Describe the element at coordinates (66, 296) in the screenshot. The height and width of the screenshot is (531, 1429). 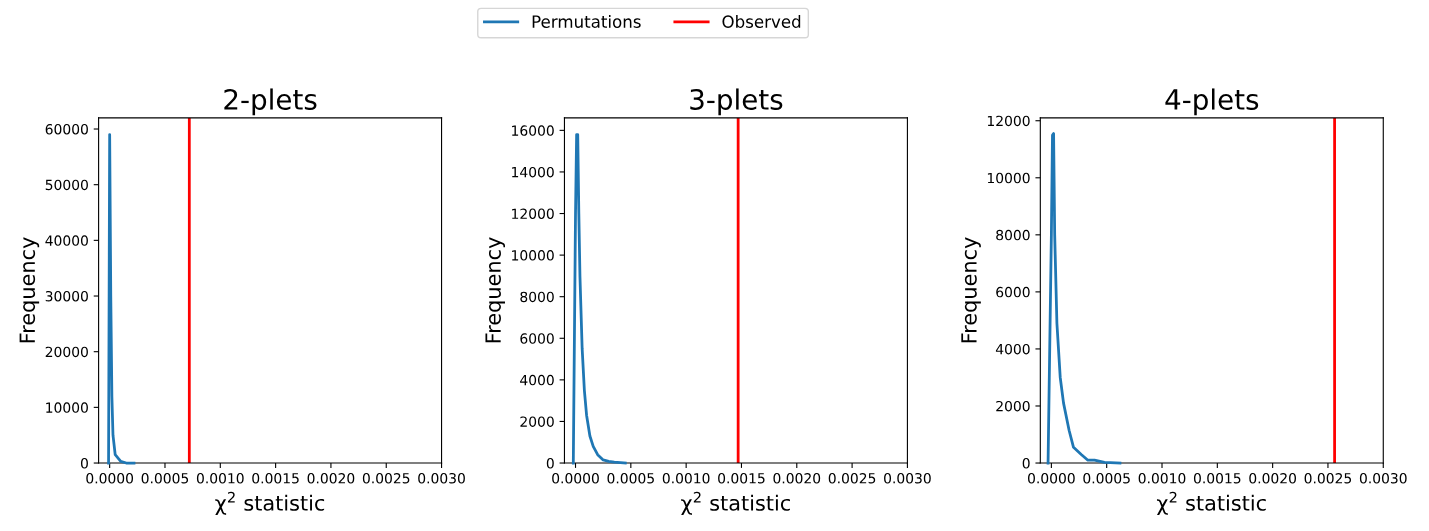
I see `y-tick-label: 30000` at that location.